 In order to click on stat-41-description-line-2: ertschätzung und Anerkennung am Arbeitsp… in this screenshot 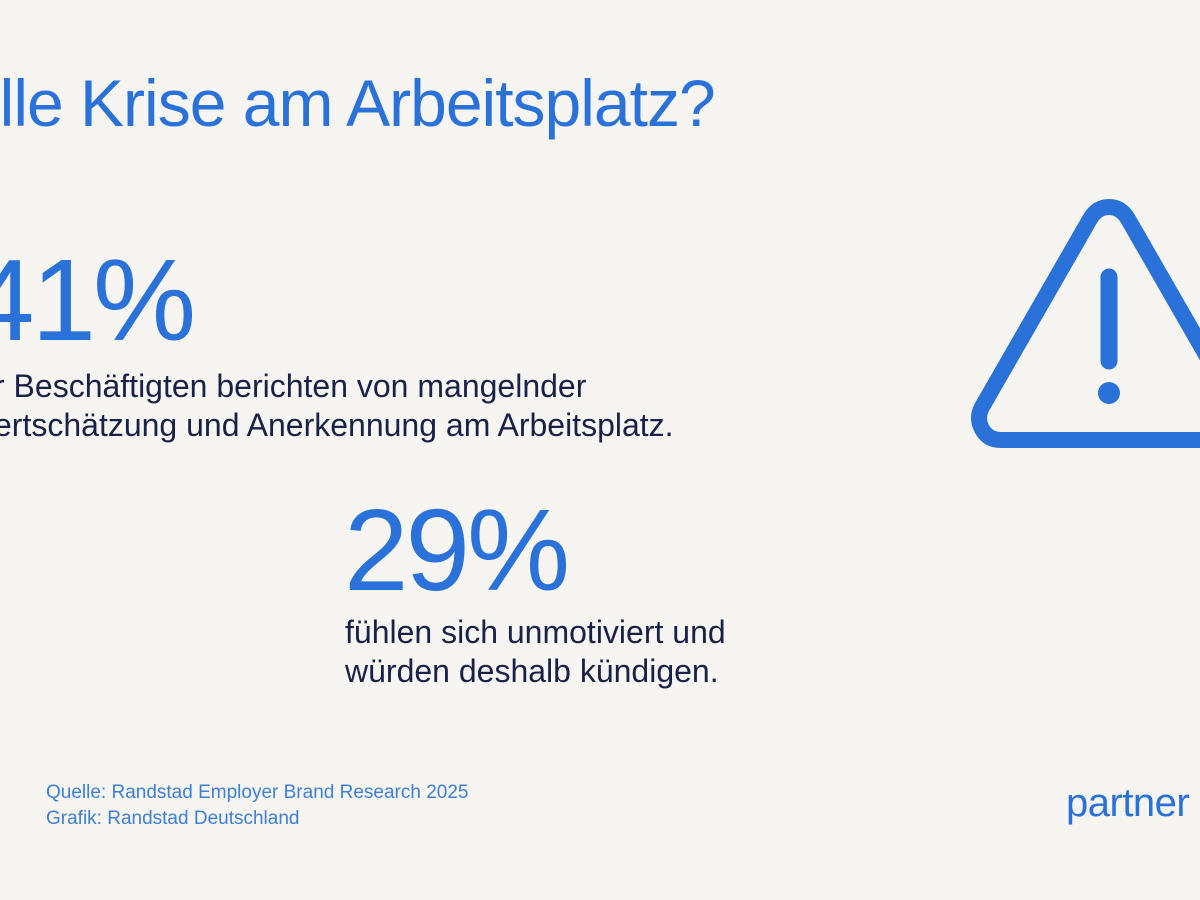, I will do `click(337, 425)`.